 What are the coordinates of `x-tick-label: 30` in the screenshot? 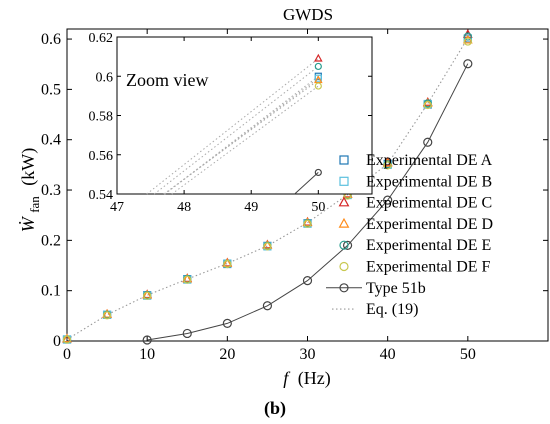 It's located at (308, 354).